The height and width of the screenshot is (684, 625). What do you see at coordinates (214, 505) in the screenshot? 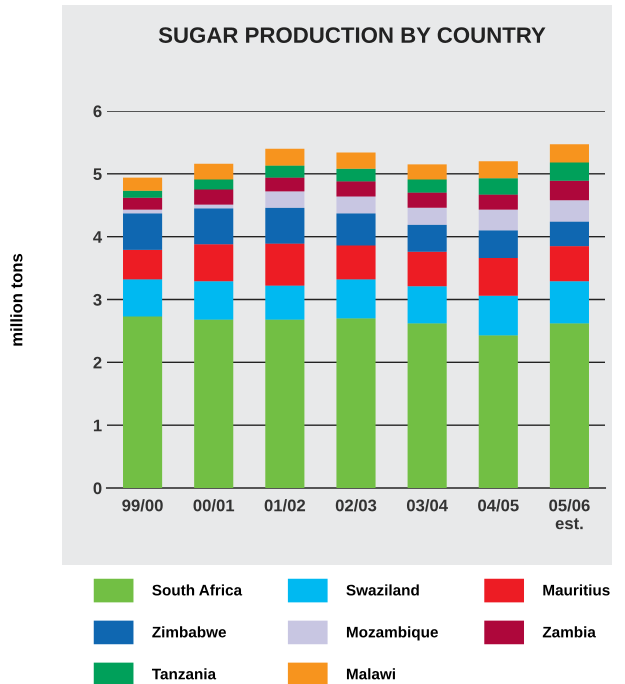
I see `x-tick-label: 00/01` at bounding box center [214, 505].